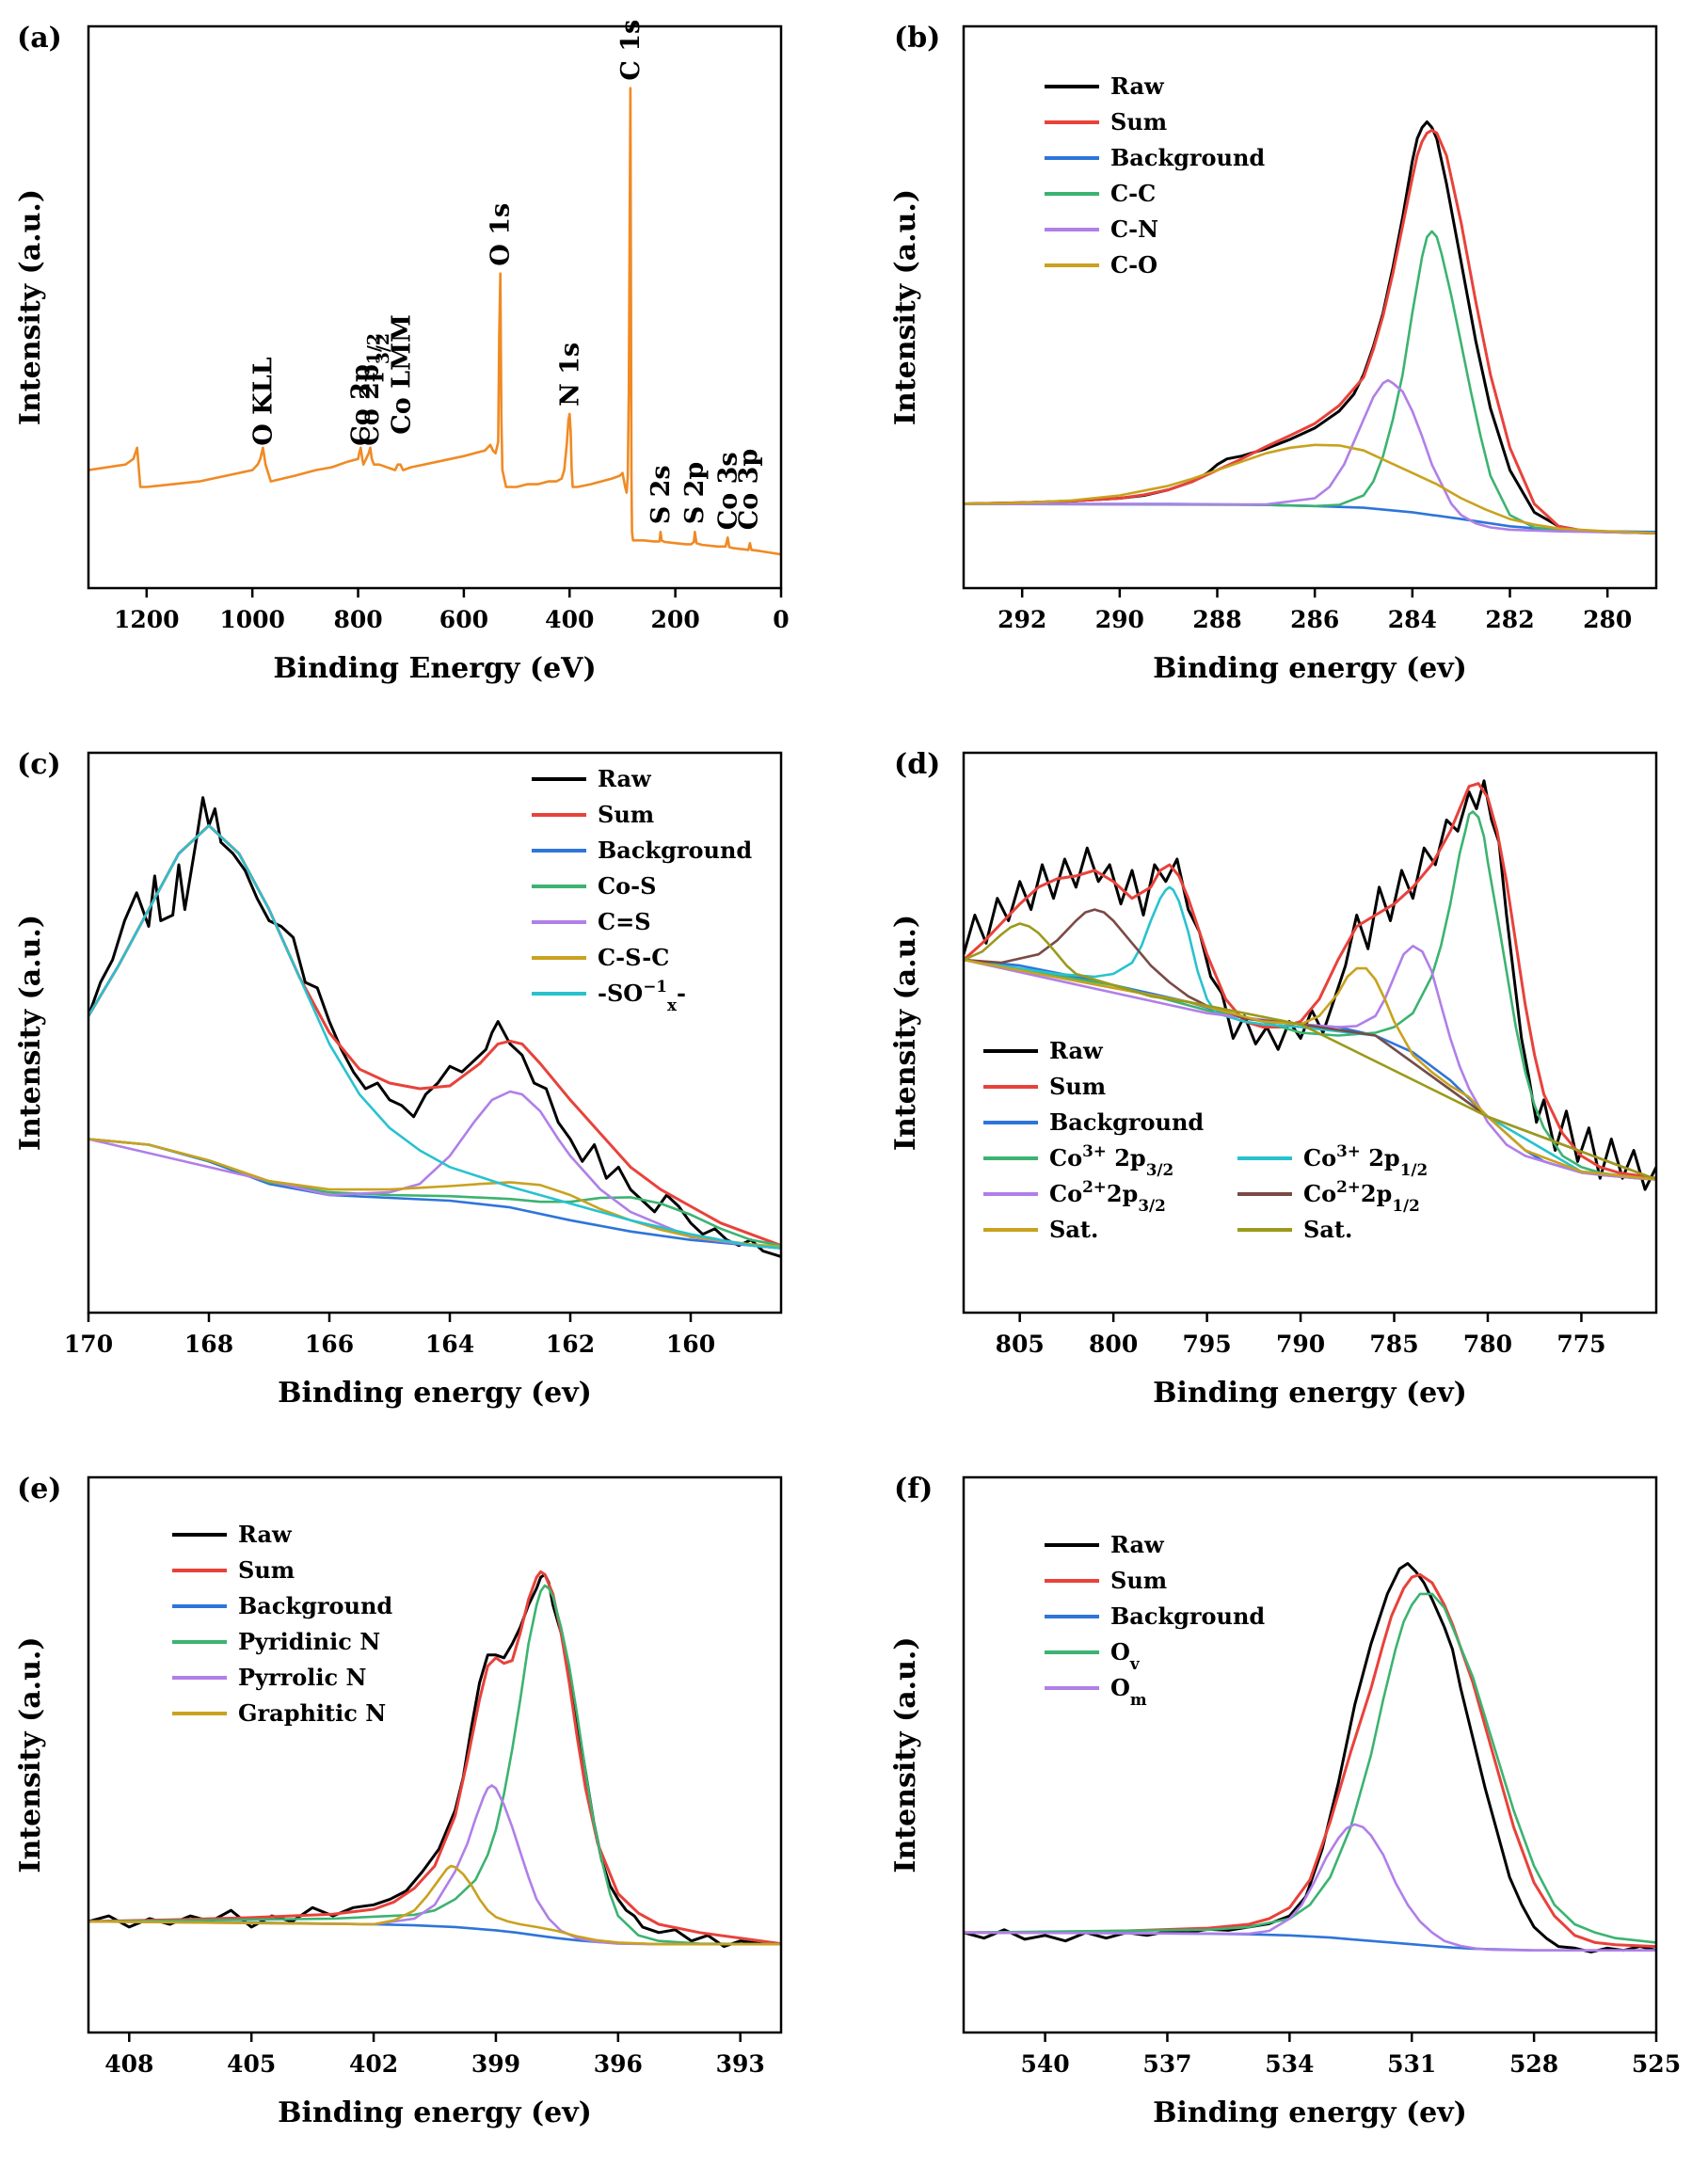  I want to click on legend-label-d-raw: Raw, so click(1077, 1050).